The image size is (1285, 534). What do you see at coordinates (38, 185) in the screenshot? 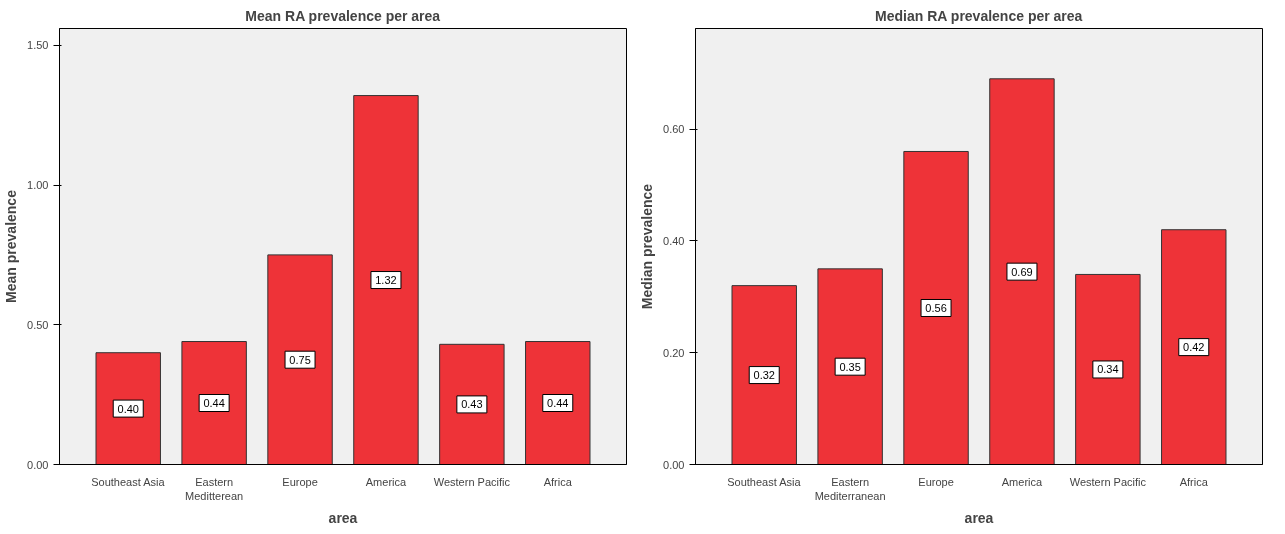
I see `y-tick-label: 1.00` at bounding box center [38, 185].